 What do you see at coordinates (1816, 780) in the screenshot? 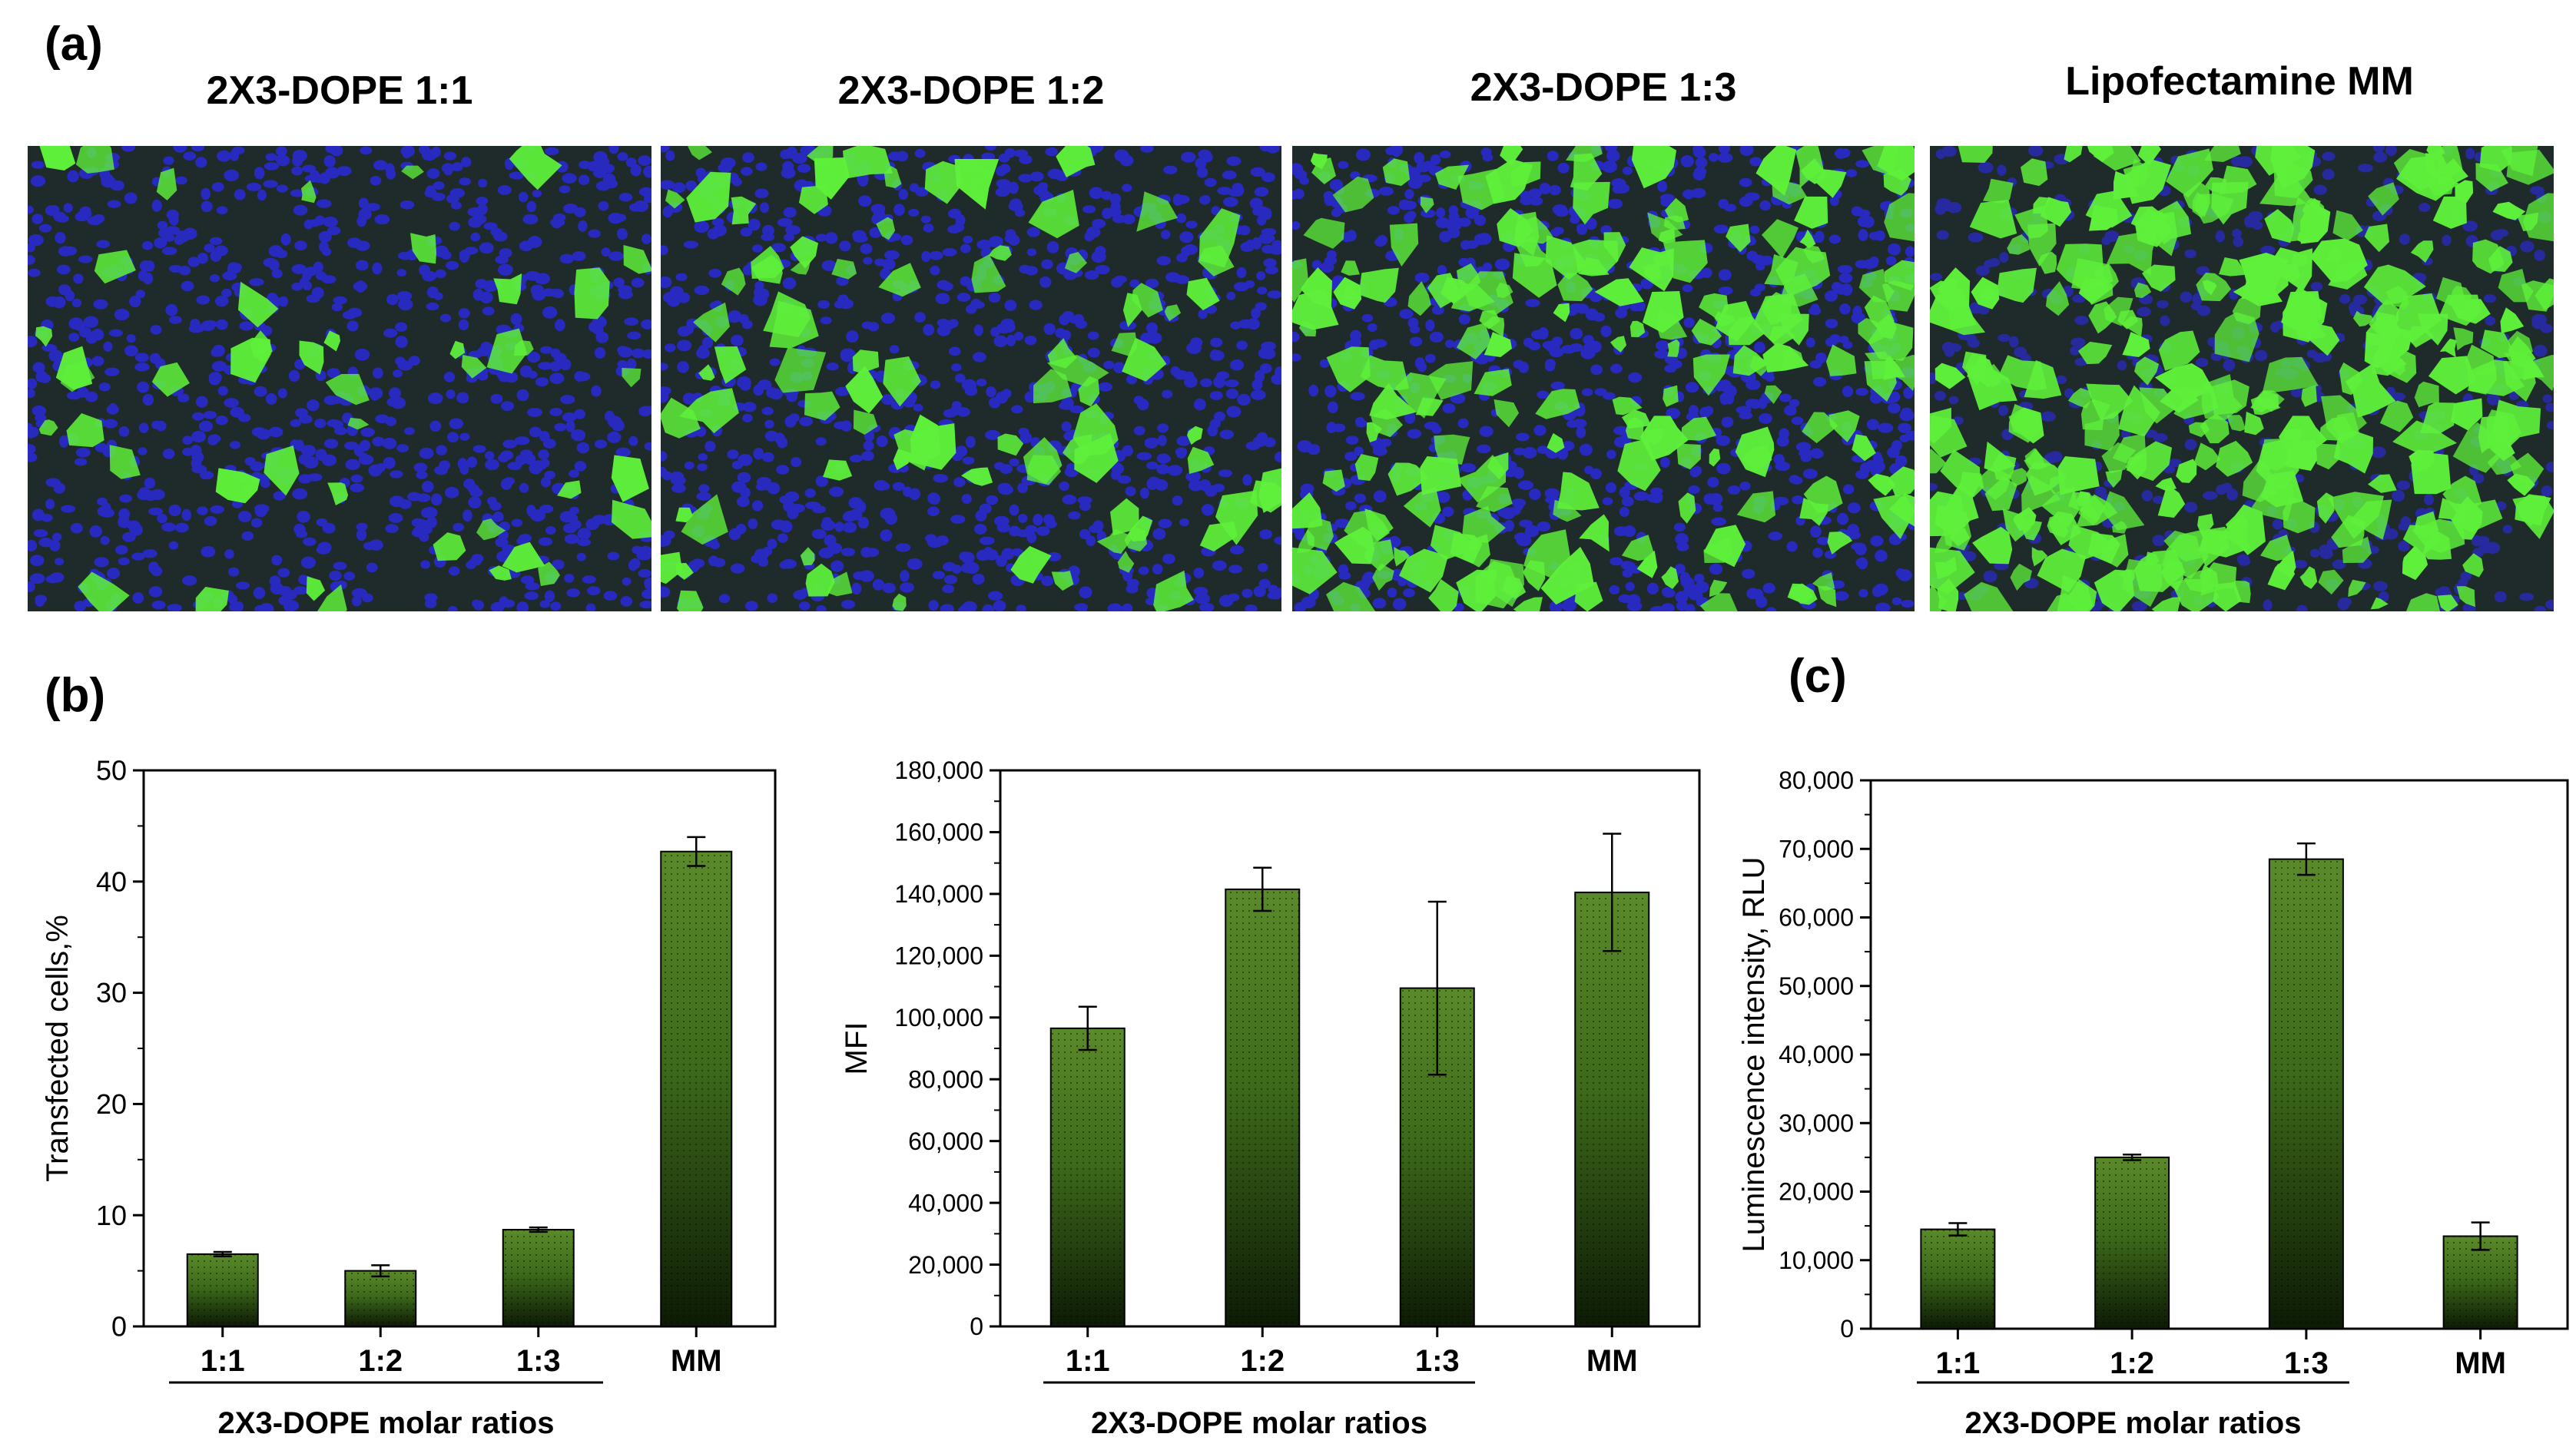
I see `y-tick-label: 80,000` at bounding box center [1816, 780].